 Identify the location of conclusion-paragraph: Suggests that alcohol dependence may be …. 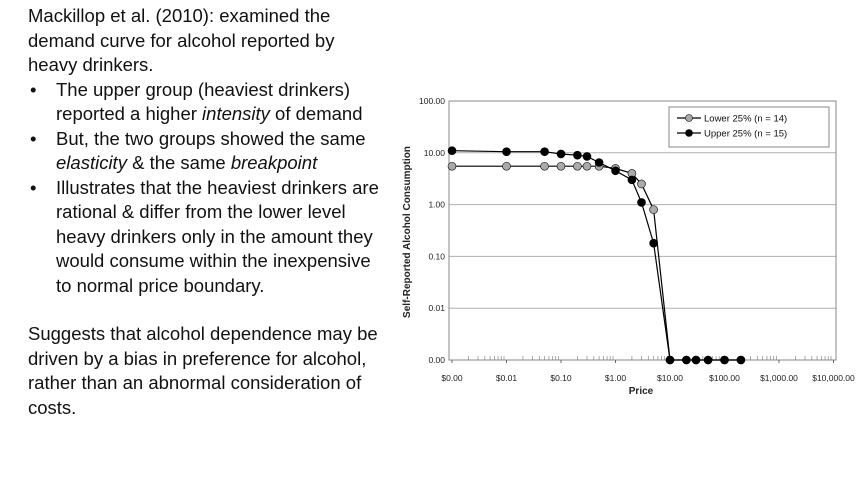
(203, 370).